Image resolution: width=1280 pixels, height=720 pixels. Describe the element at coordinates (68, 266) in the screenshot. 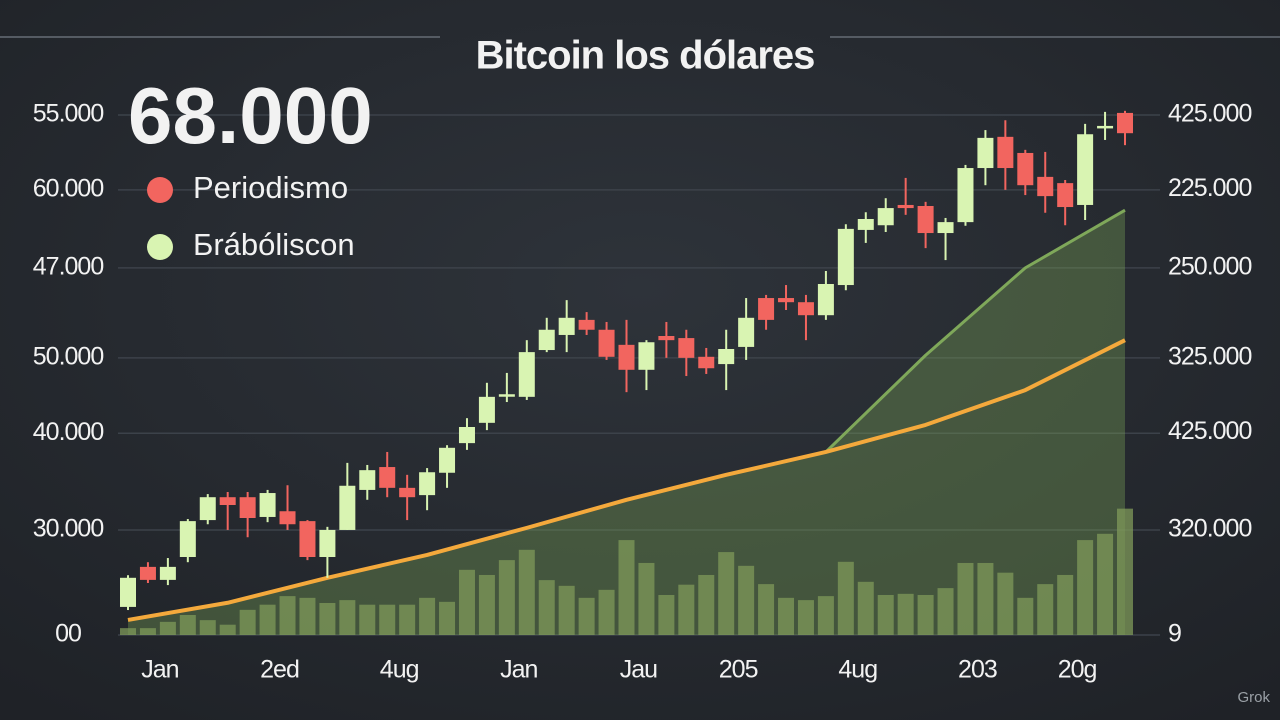

I see `y-tick-label: 47.000` at that location.